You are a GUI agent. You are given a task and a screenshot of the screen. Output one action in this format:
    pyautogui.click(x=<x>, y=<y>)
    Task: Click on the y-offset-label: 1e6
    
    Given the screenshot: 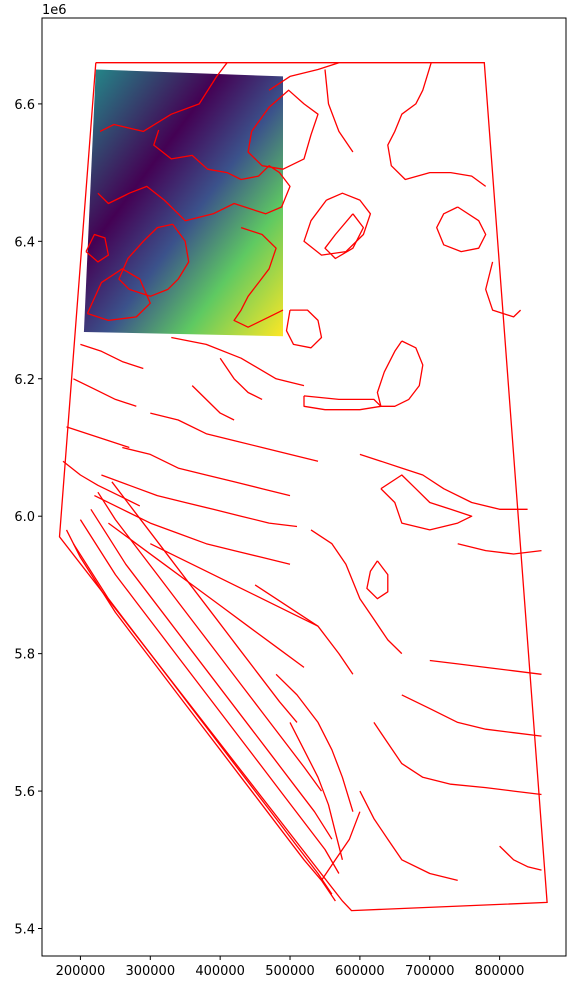 What is the action you would take?
    pyautogui.click(x=54, y=10)
    